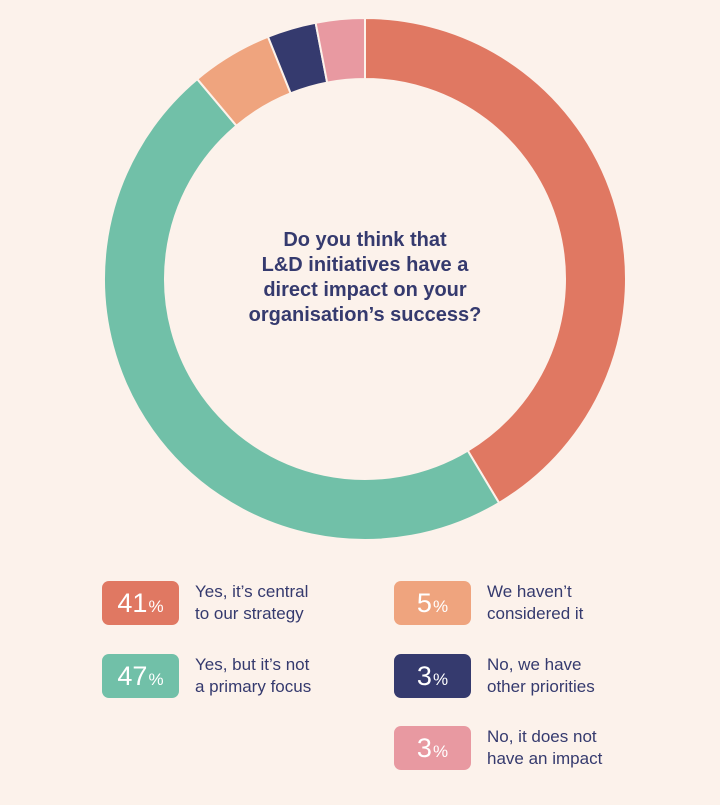 The image size is (720, 805). Describe the element at coordinates (132, 603) in the screenshot. I see `legend-value: 41` at that location.